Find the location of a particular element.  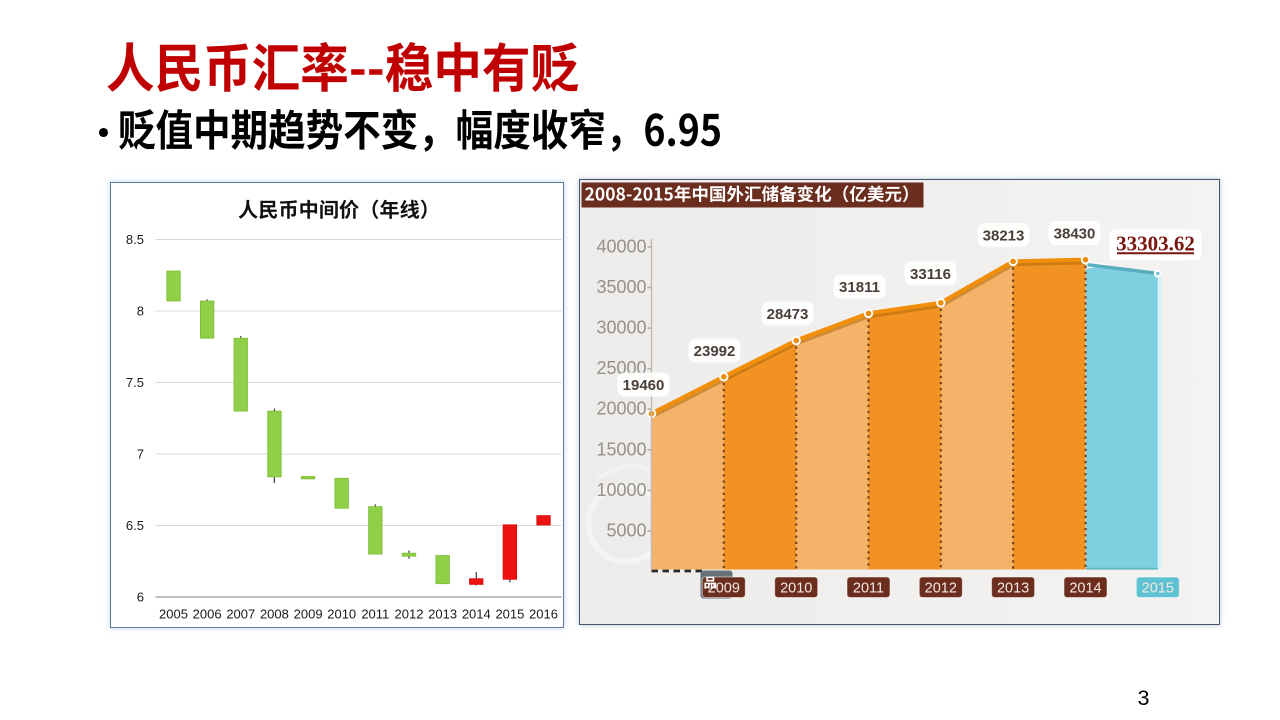

svg-text: 6 is located at coordinates (140, 597).